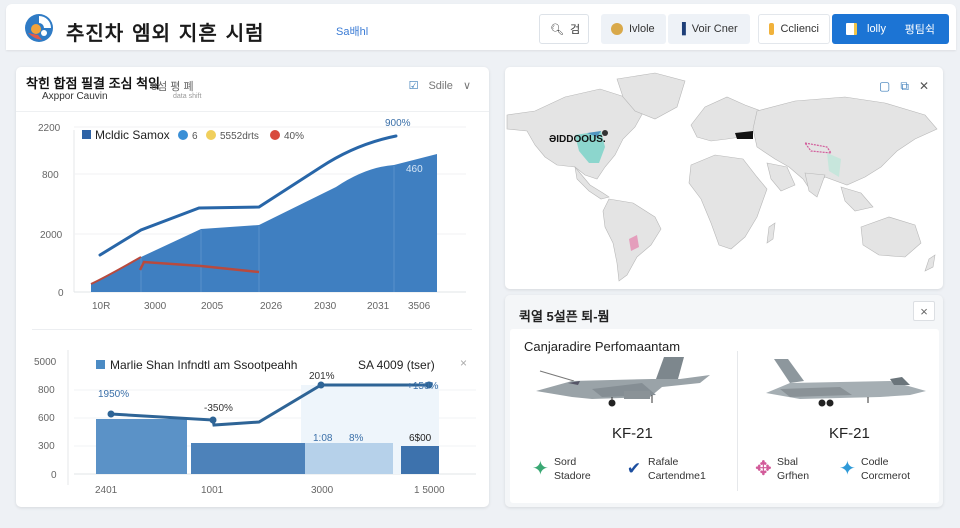 The height and width of the screenshot is (528, 960). I want to click on svg-text: 2005, so click(212, 306).